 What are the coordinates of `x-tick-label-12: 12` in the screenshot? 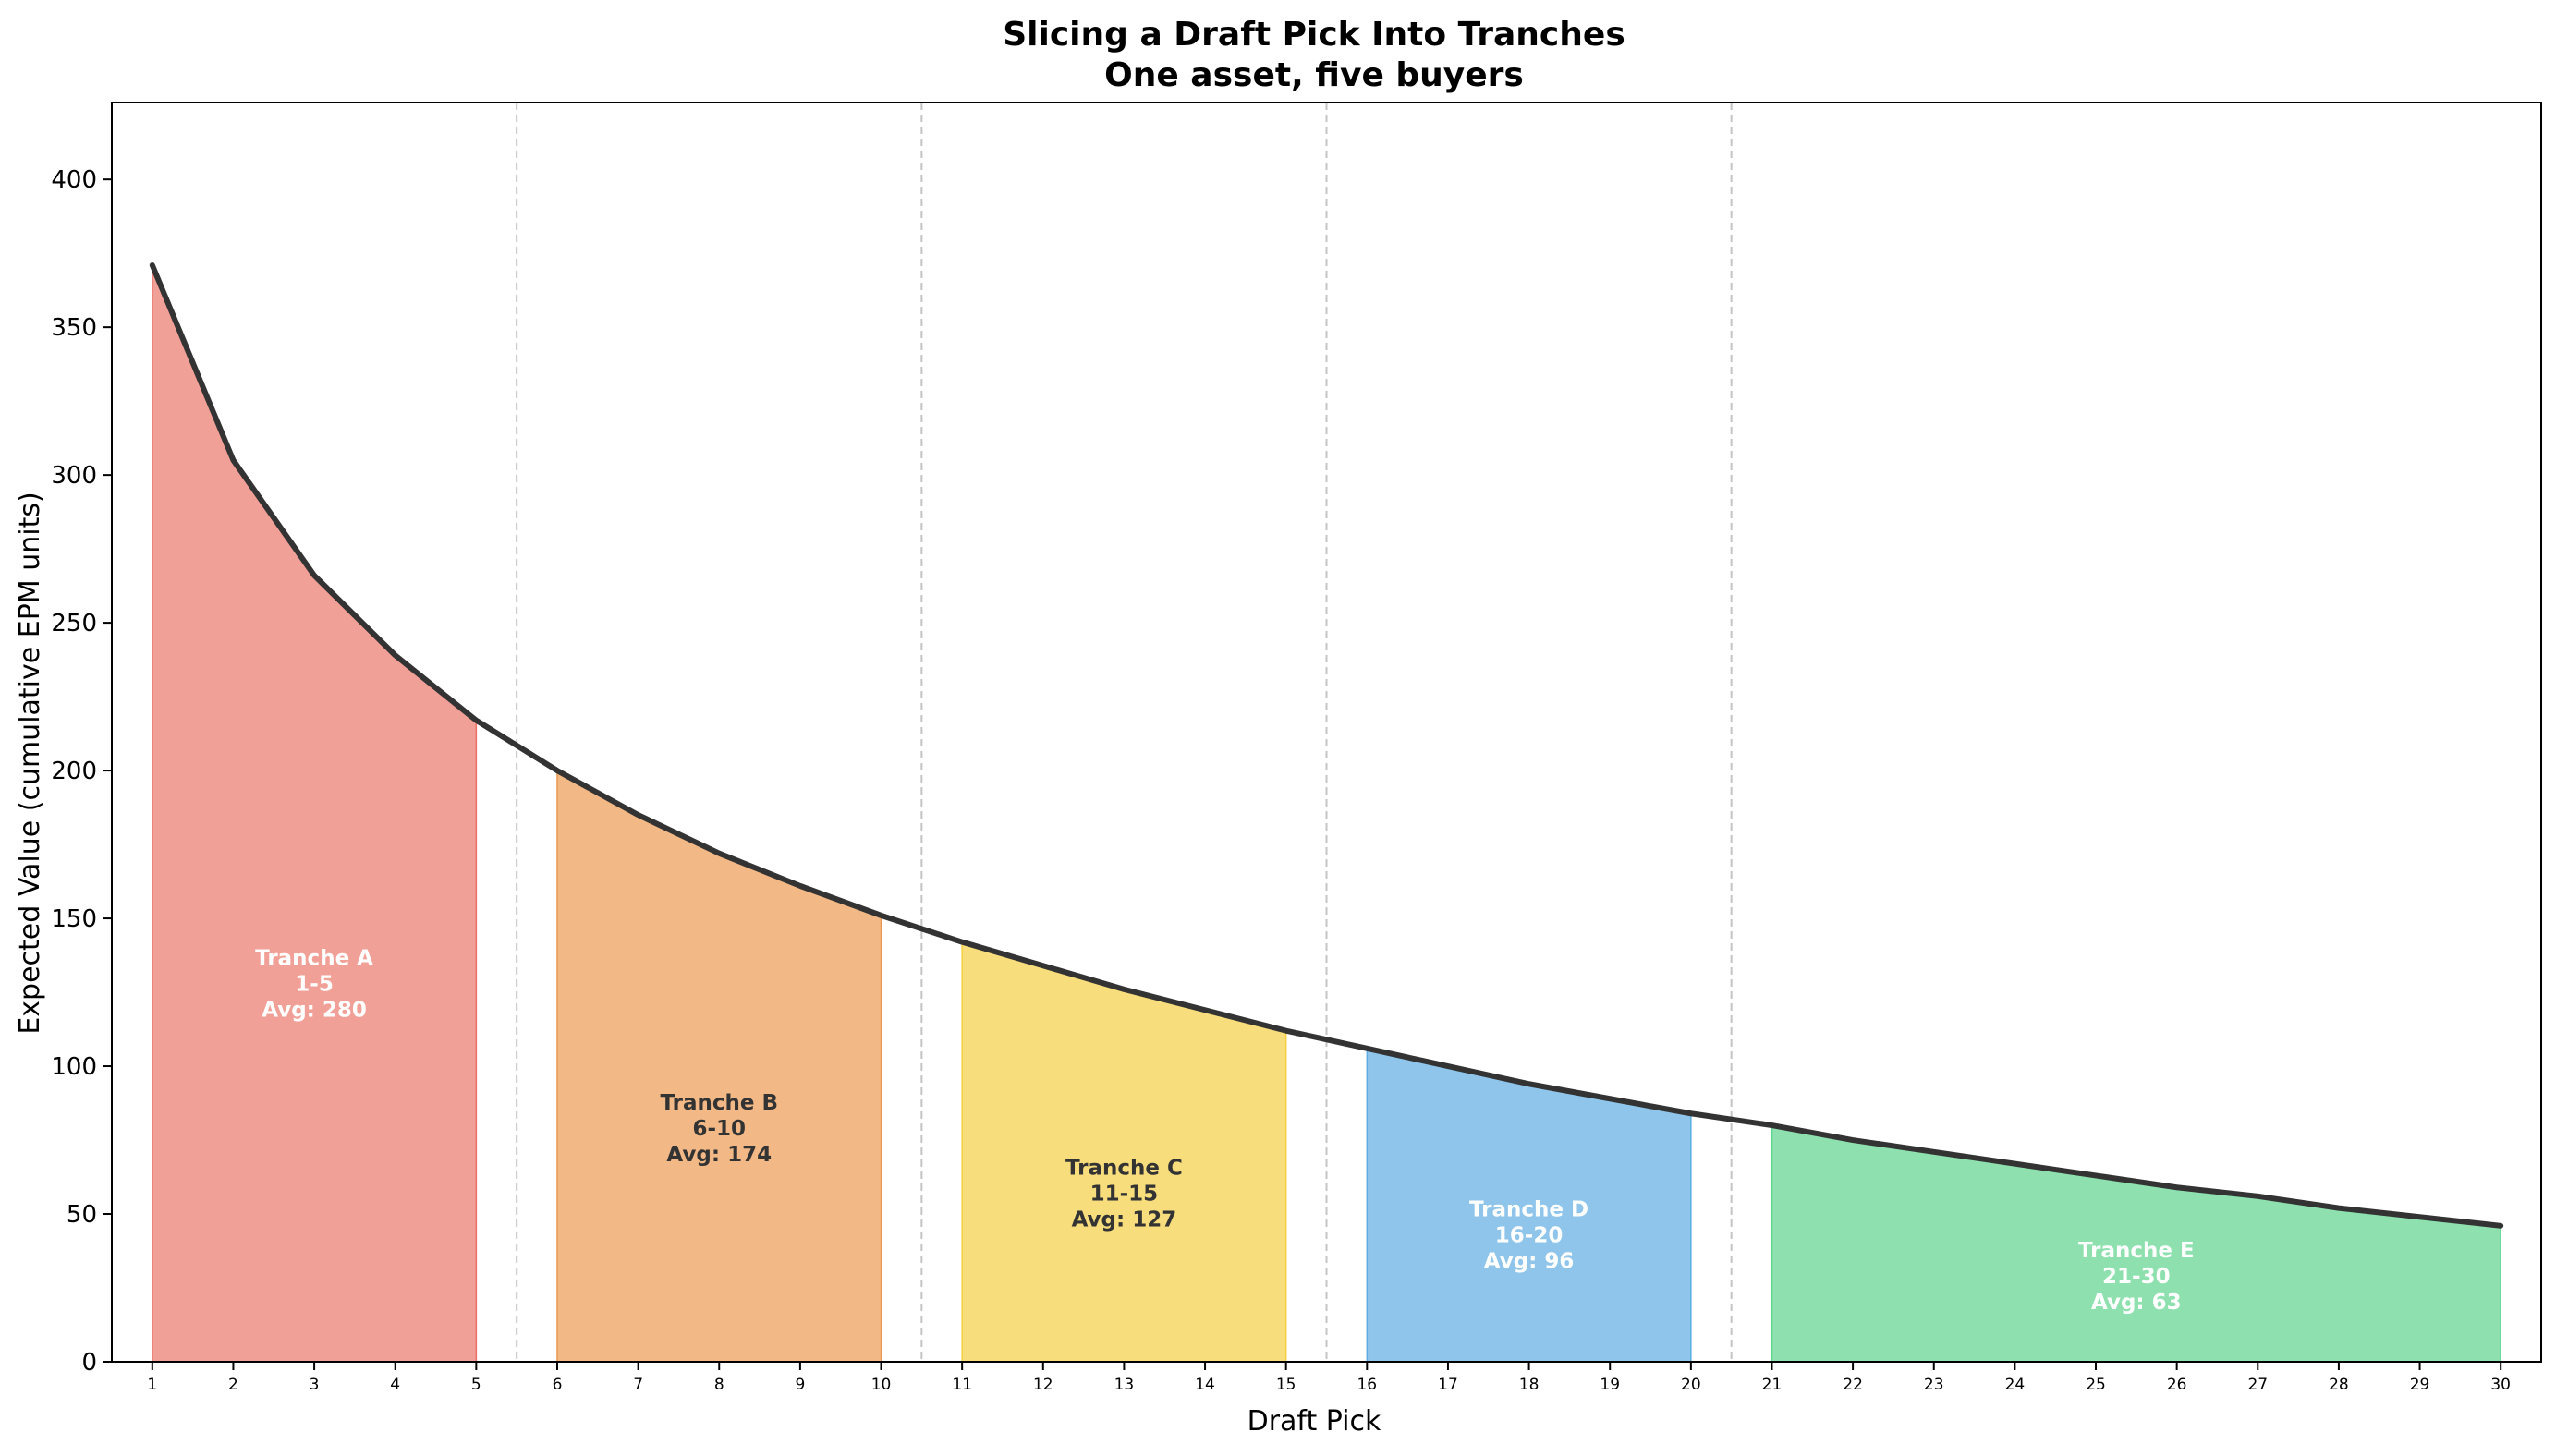 It's located at (1043, 1385).